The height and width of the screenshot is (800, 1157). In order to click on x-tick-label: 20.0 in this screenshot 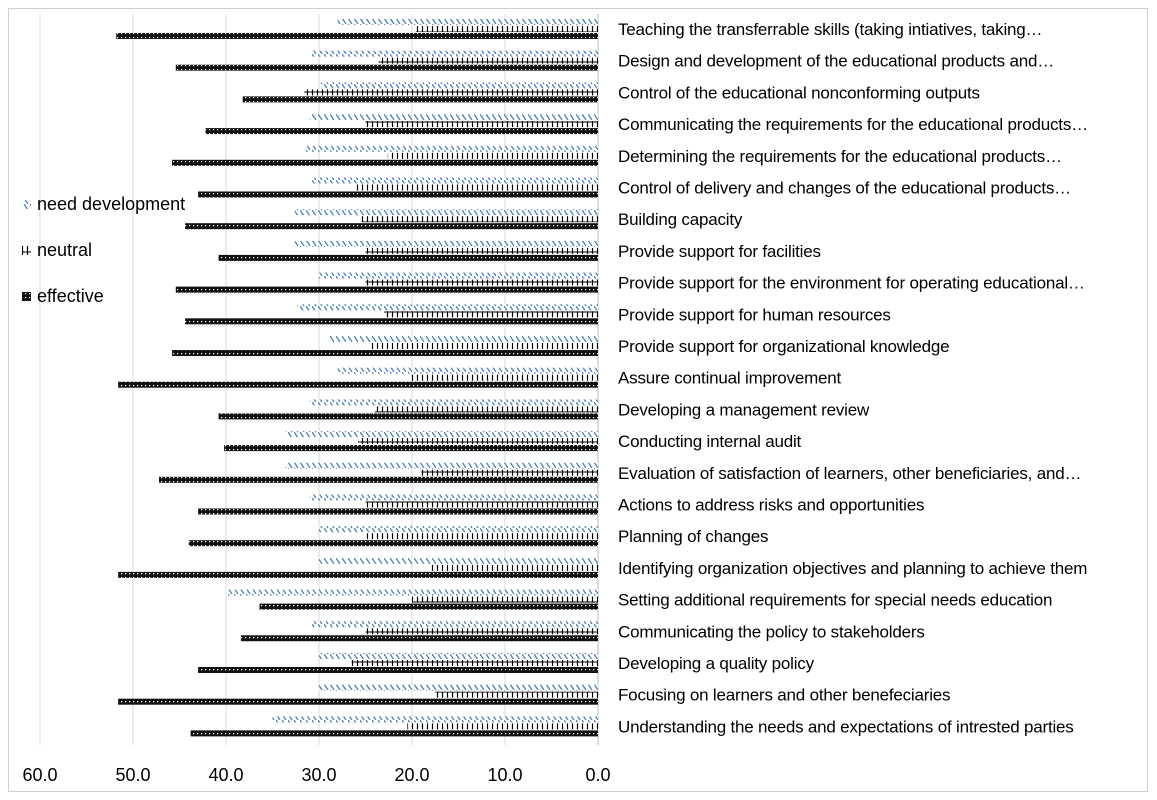, I will do `click(411, 775)`.